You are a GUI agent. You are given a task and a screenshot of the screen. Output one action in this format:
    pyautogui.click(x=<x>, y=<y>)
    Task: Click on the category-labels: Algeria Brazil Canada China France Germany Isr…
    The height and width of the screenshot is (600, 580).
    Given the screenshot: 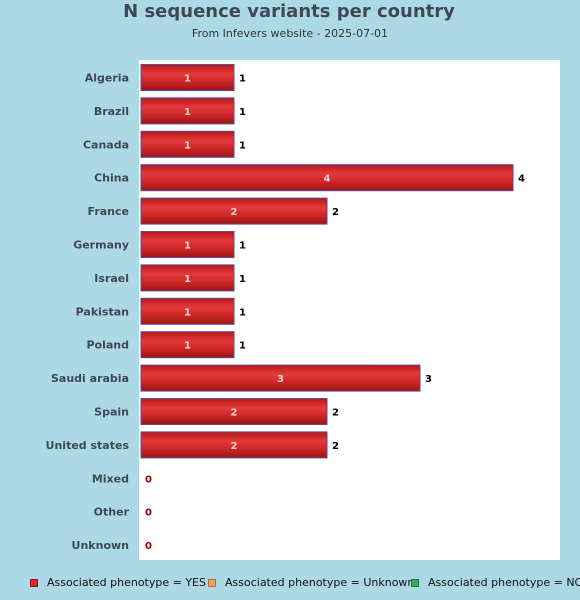 What is the action you would take?
    pyautogui.click(x=88, y=312)
    